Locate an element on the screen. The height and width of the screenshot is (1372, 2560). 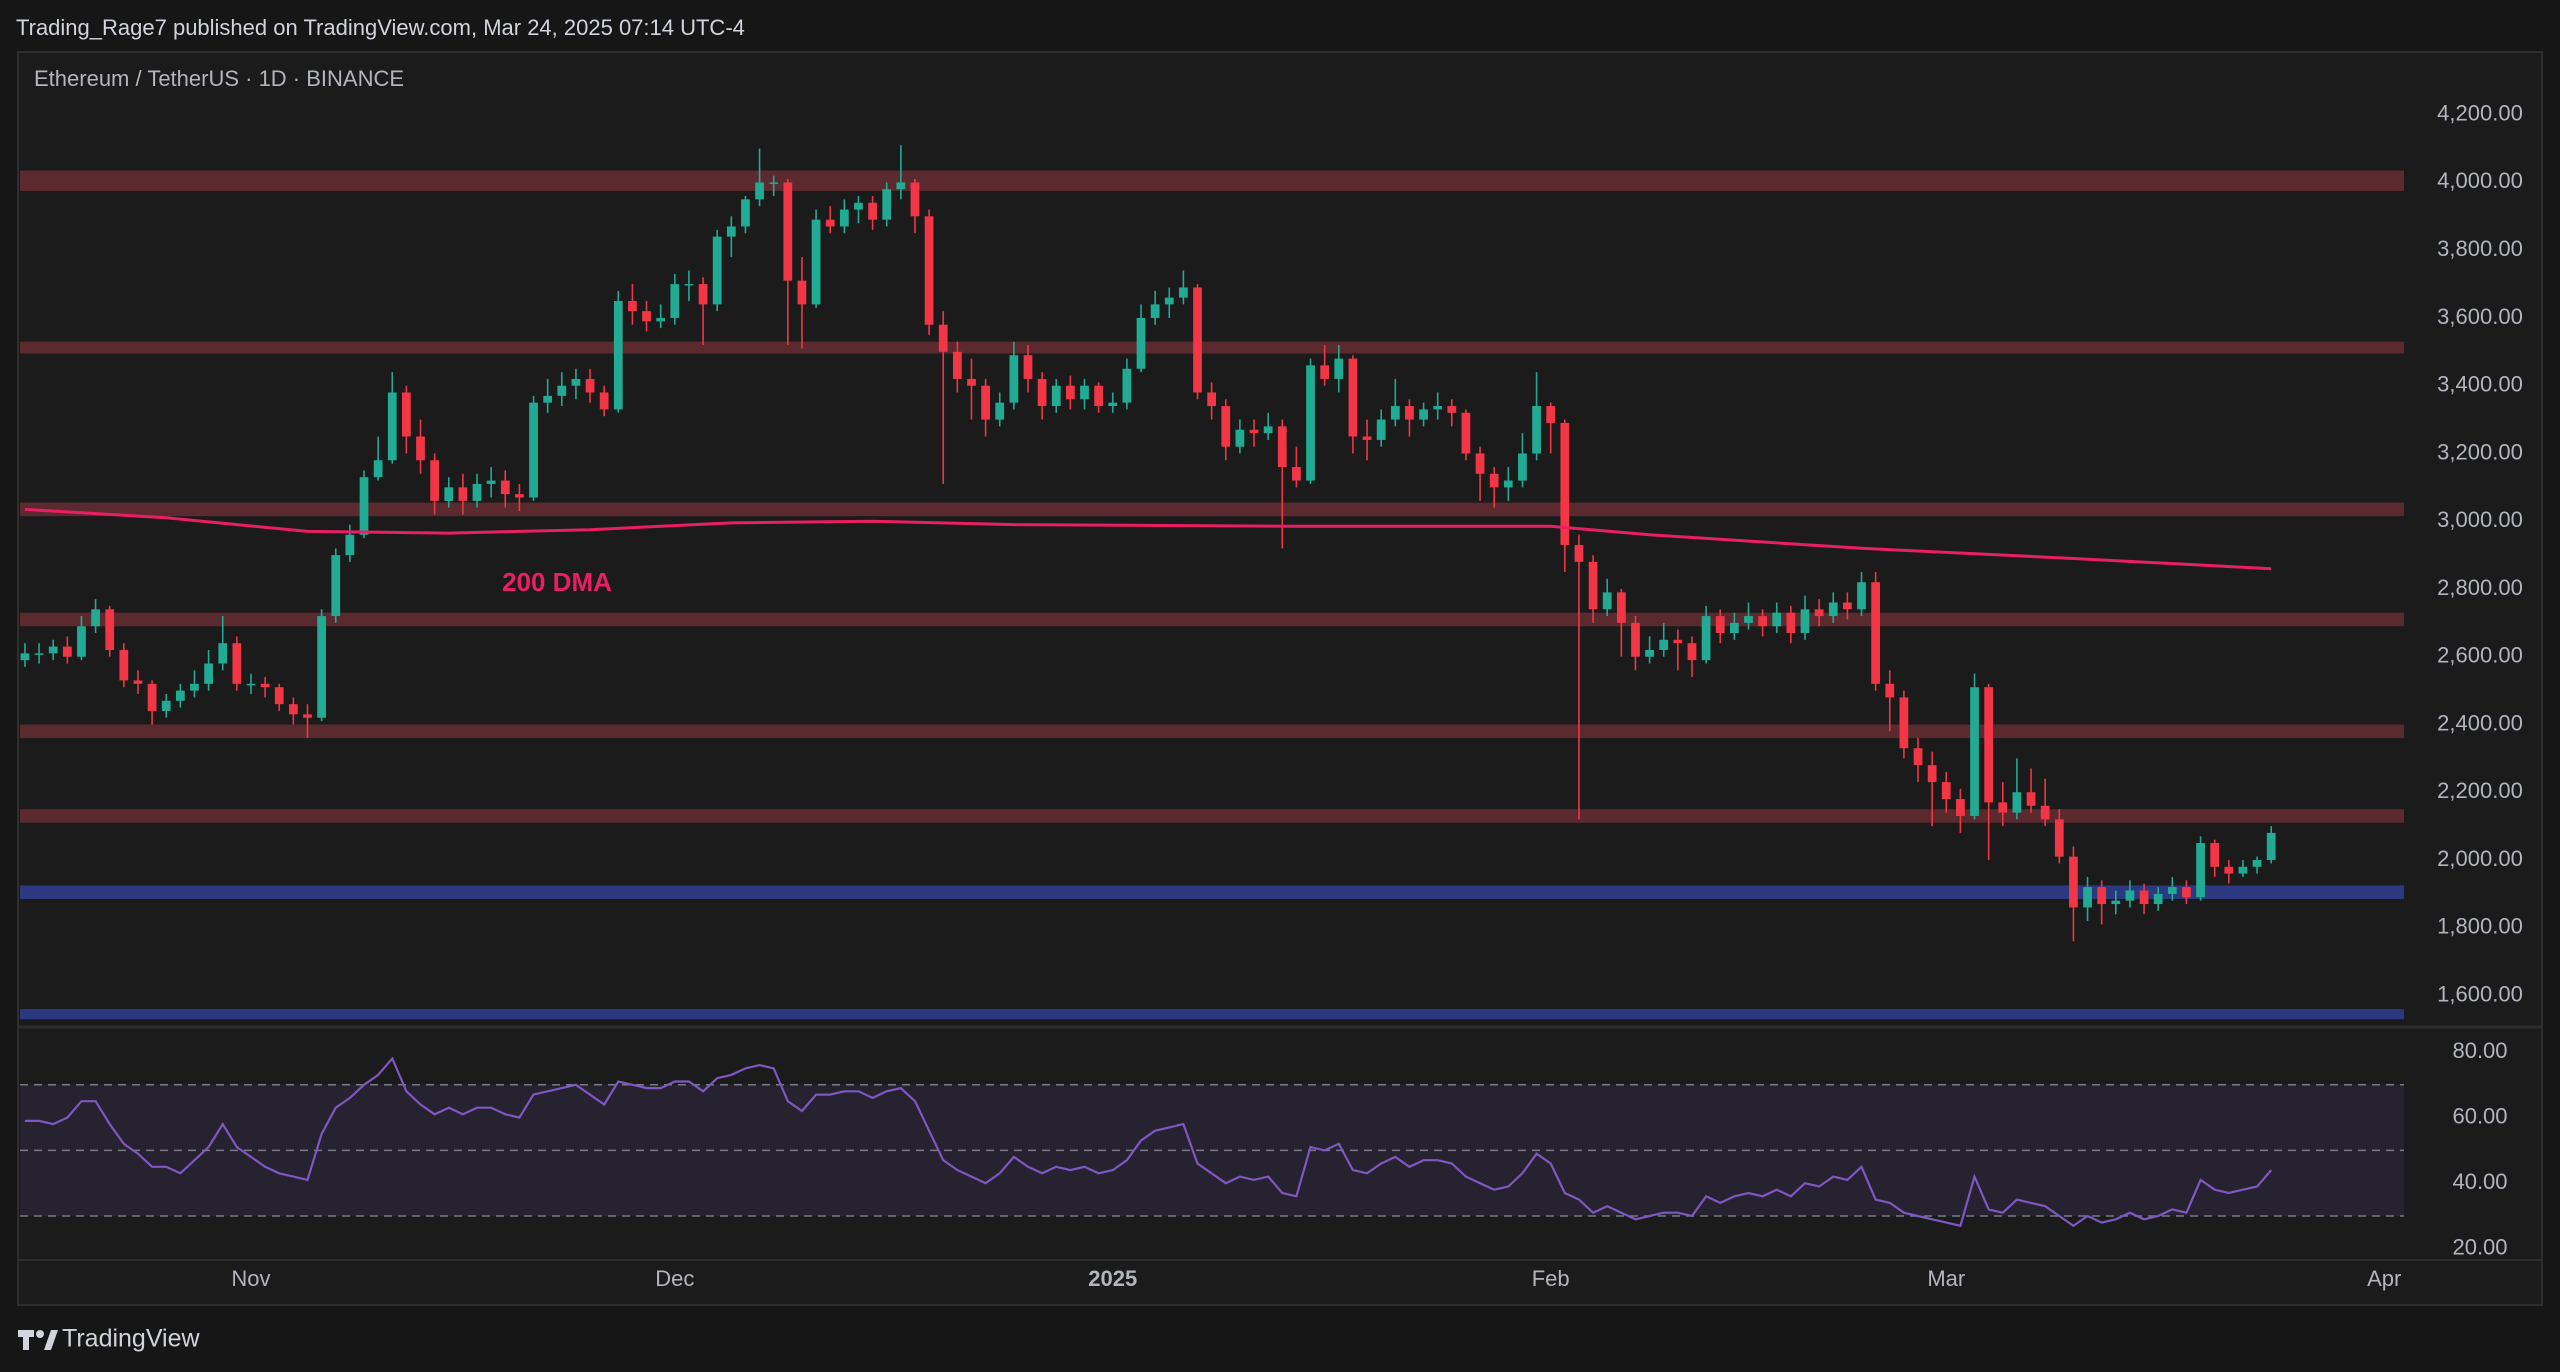
y-tick-label: 2,400.00 is located at coordinates (2480, 722).